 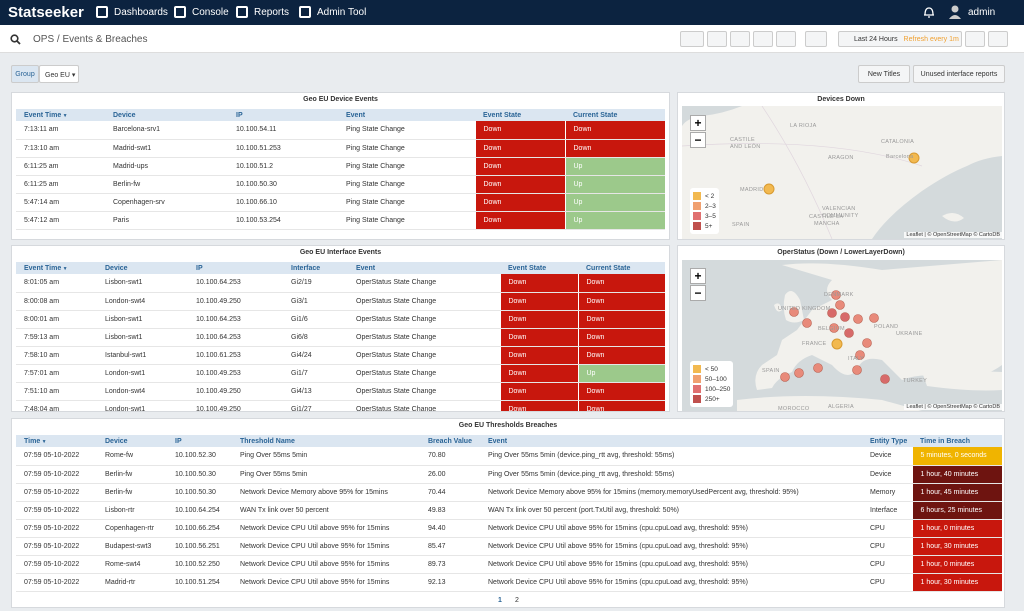 What do you see at coordinates (717, 39) in the screenshot?
I see `star-button` at bounding box center [717, 39].